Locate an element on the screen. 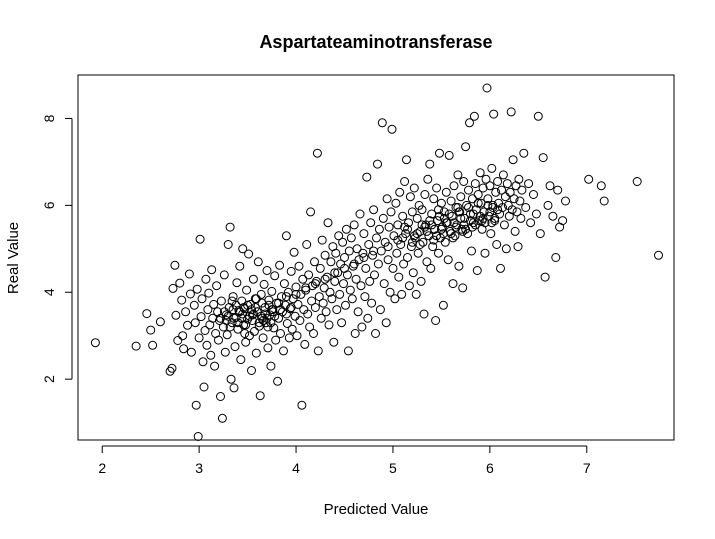  x-tick-label: 6 is located at coordinates (490, 468).